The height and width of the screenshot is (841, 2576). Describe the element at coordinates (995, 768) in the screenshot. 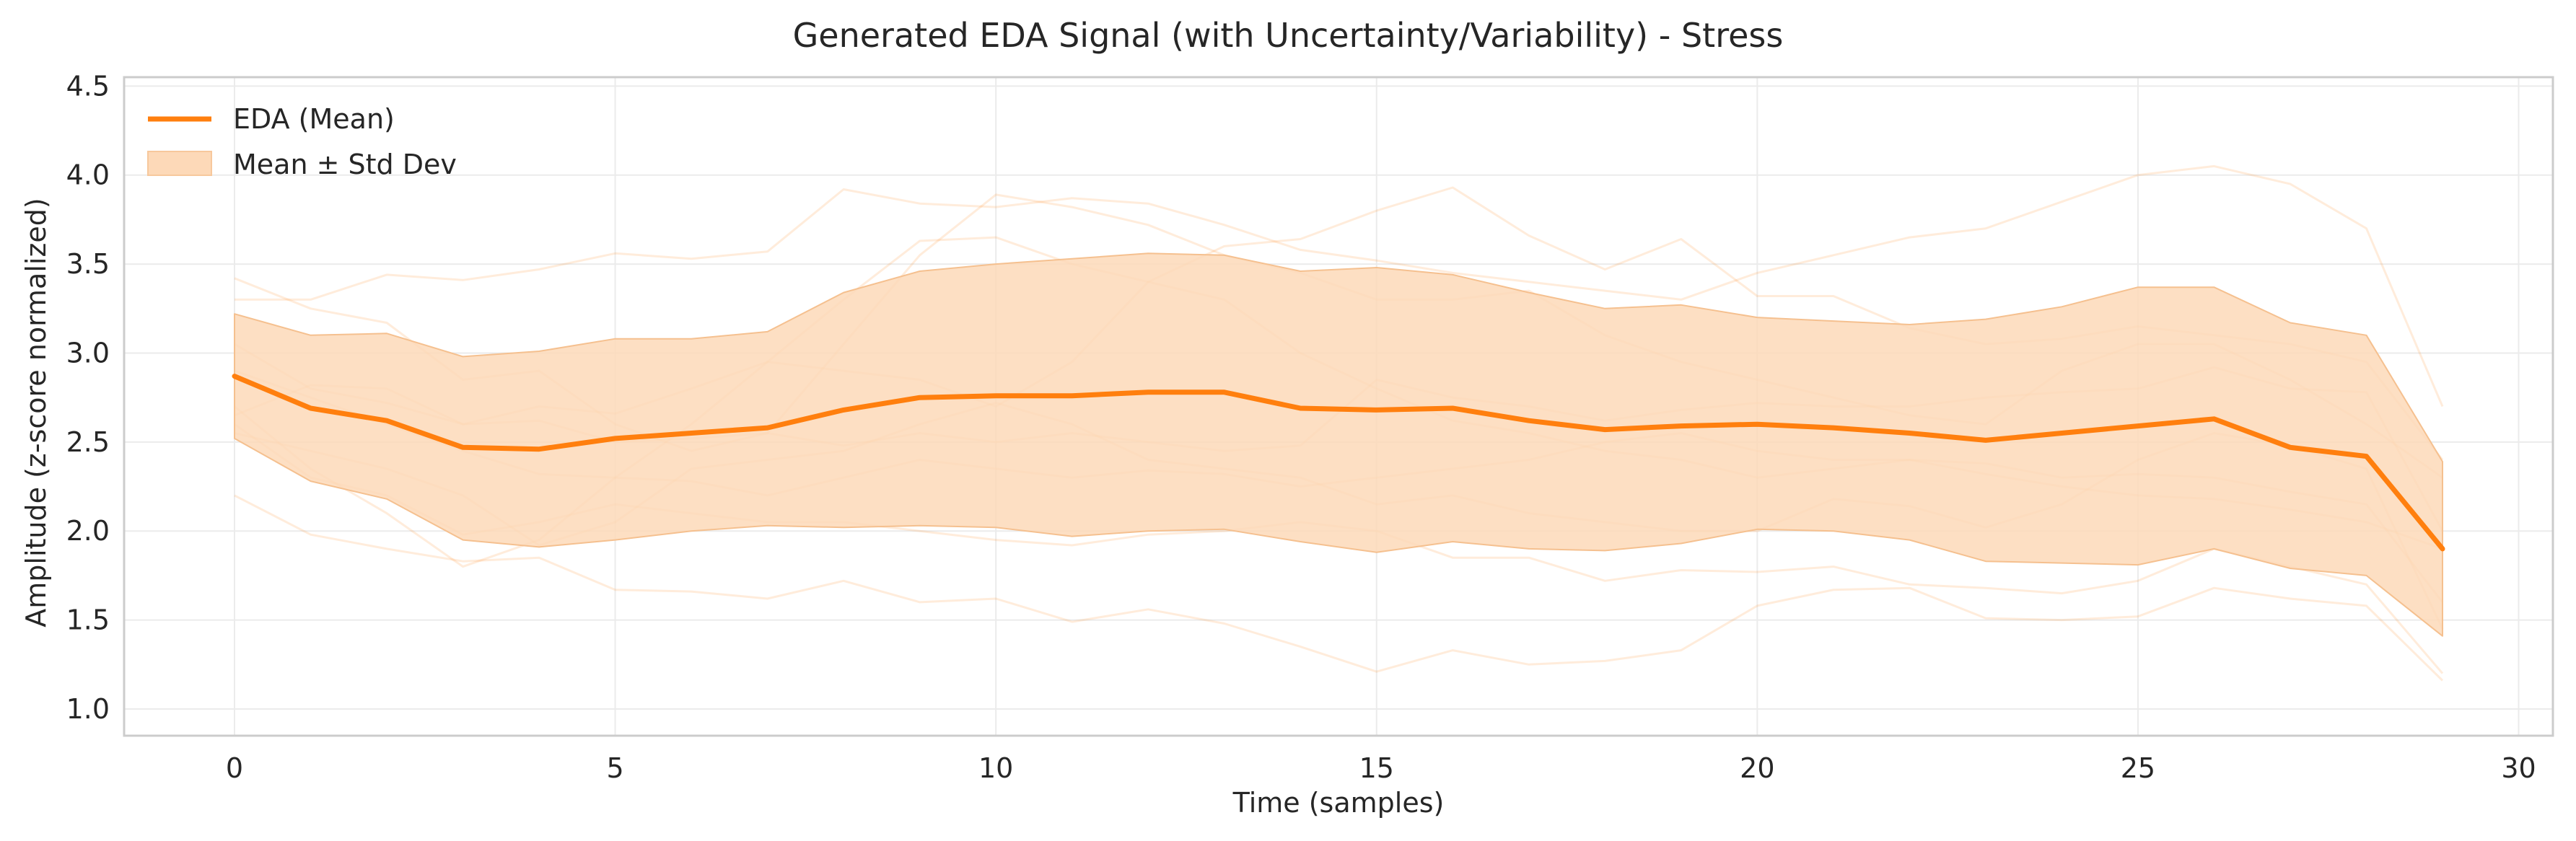

I see `x-tick-label: 10` at that location.